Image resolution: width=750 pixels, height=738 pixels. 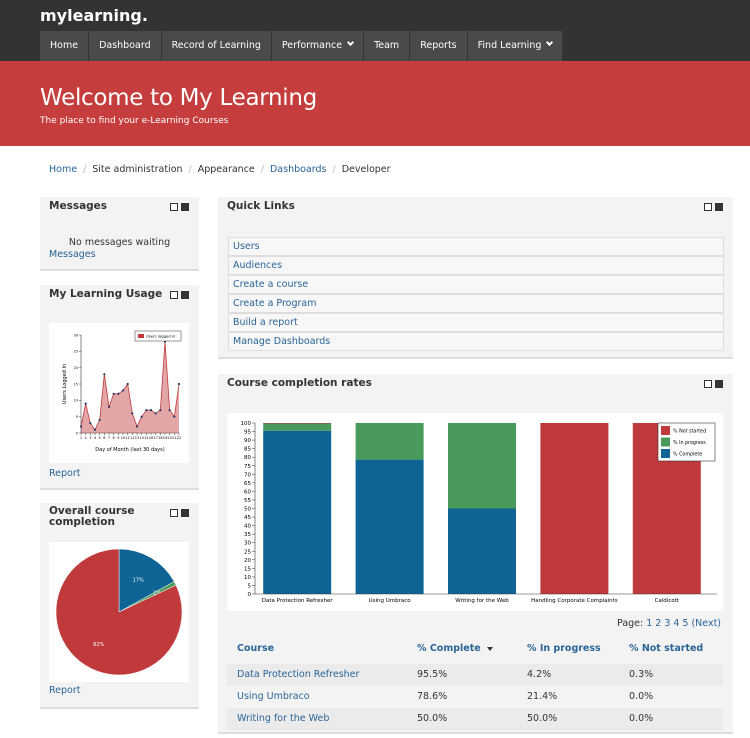 I want to click on page-link: 2, so click(x=658, y=623).